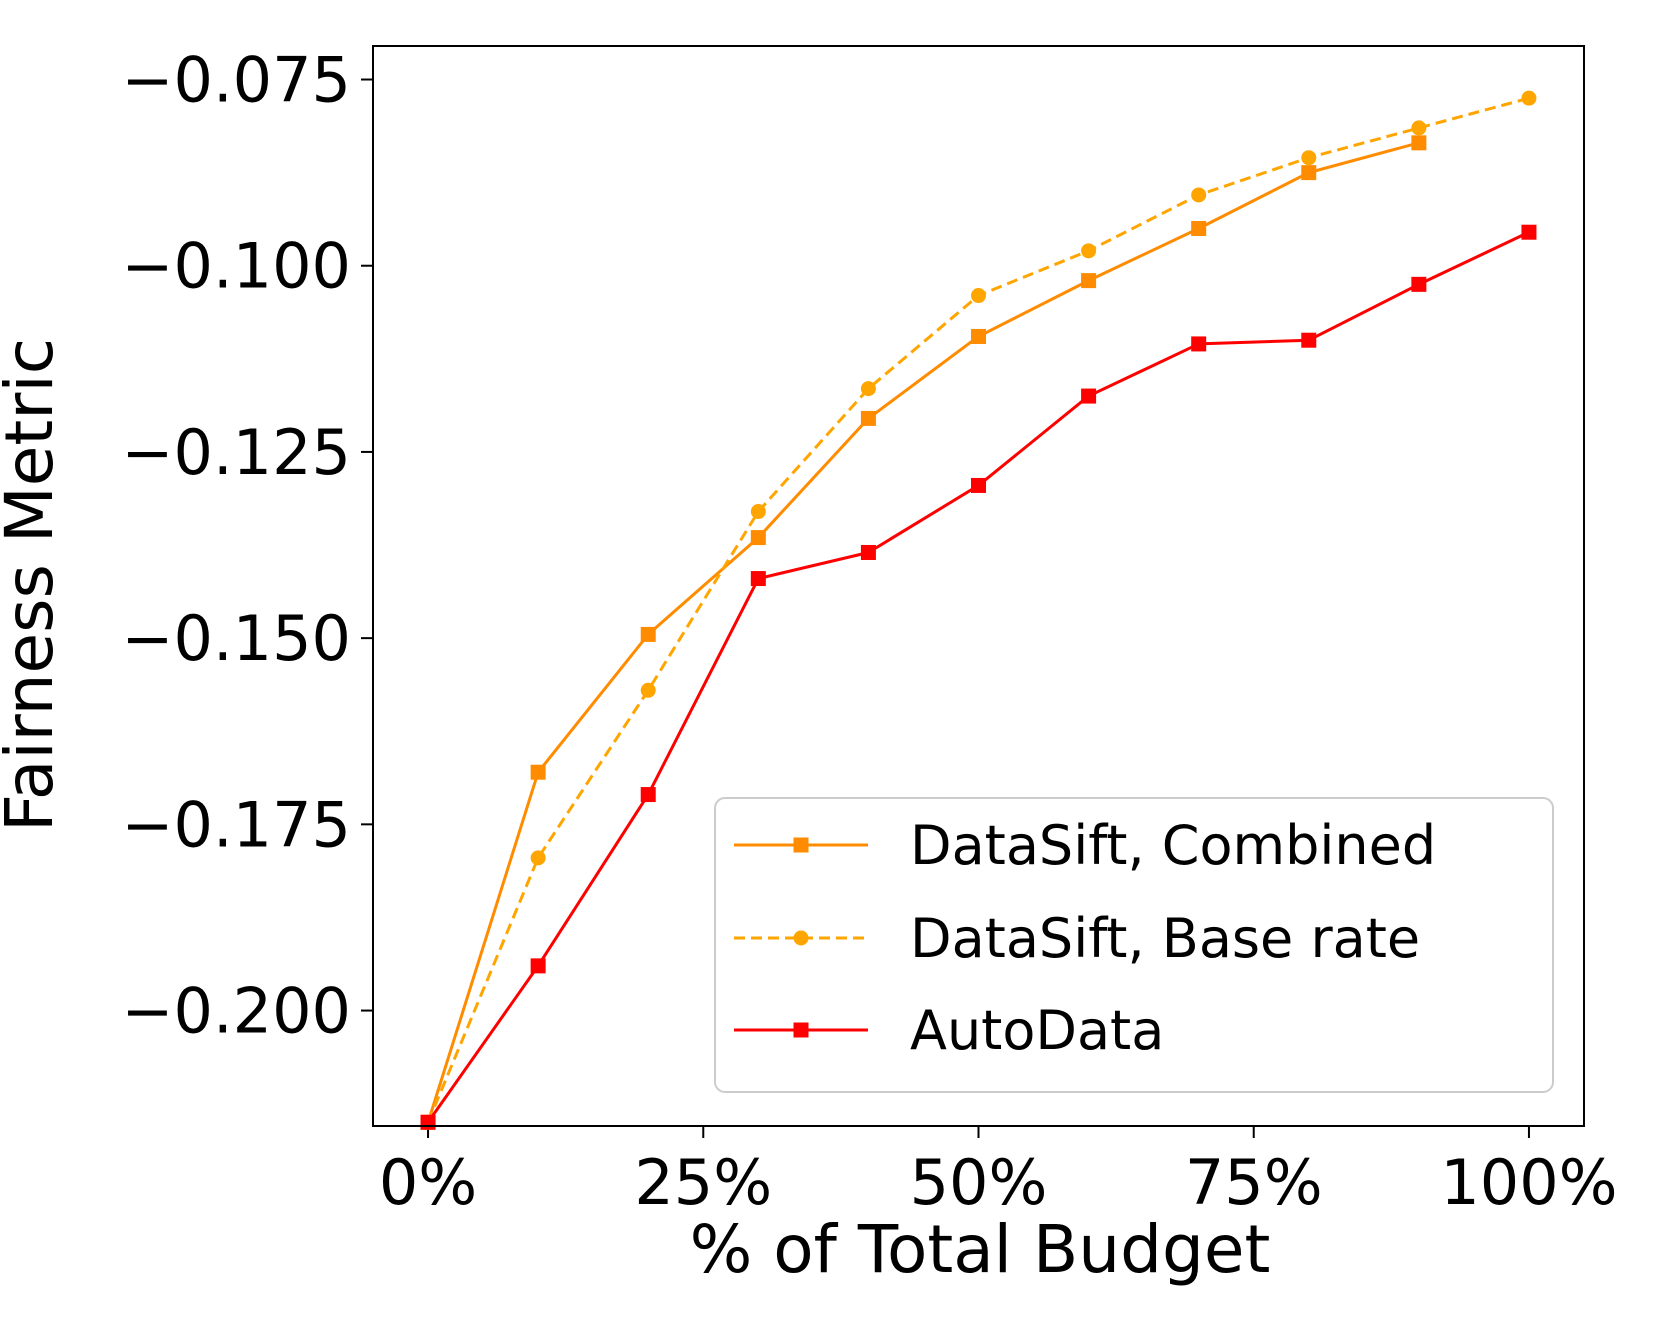  What do you see at coordinates (236, 1011) in the screenshot?
I see `y-tick-label: −0.200` at bounding box center [236, 1011].